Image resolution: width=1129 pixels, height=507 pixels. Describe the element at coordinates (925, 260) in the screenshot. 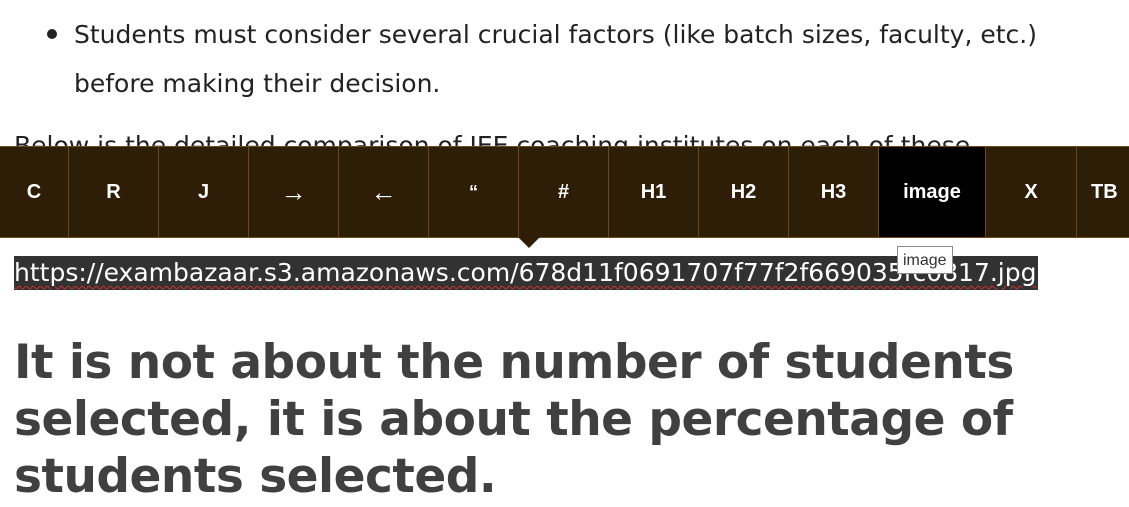

I see `image-tooltip: image` at that location.